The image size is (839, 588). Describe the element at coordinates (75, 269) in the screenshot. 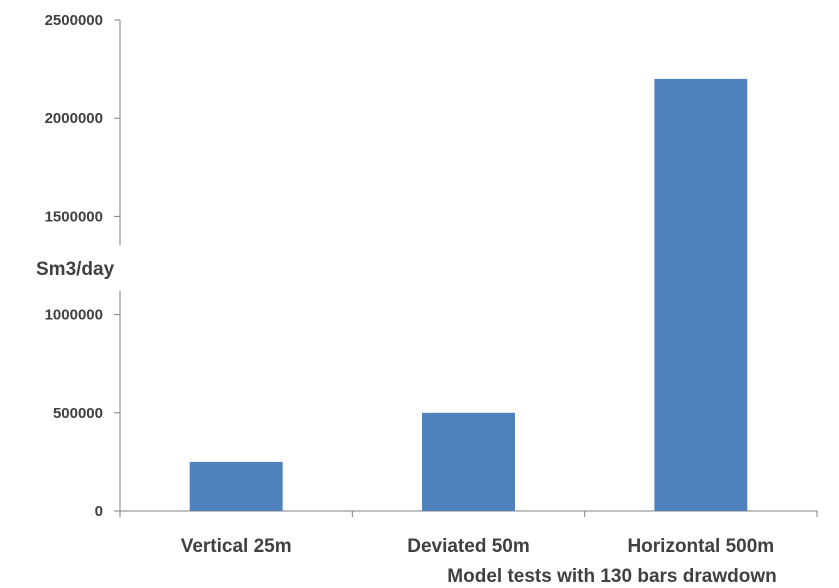

I see `y-axis-title: Sm3/day` at that location.